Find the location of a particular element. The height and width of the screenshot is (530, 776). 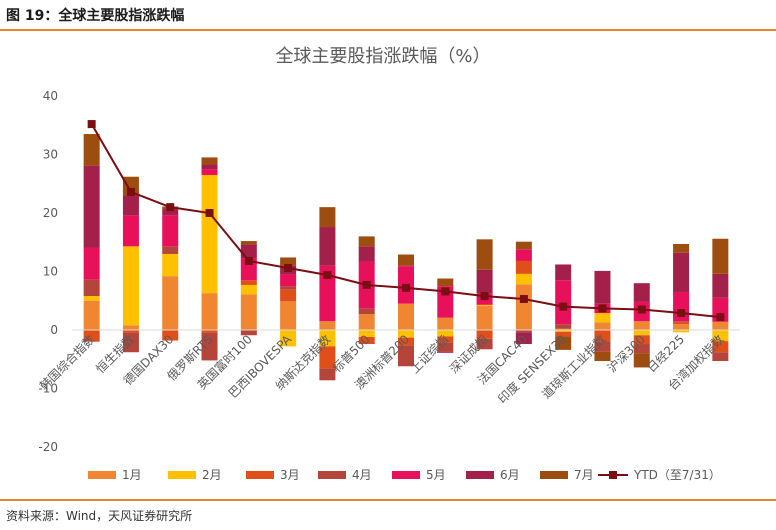

legend-ytd-marker is located at coordinates (613, 475).